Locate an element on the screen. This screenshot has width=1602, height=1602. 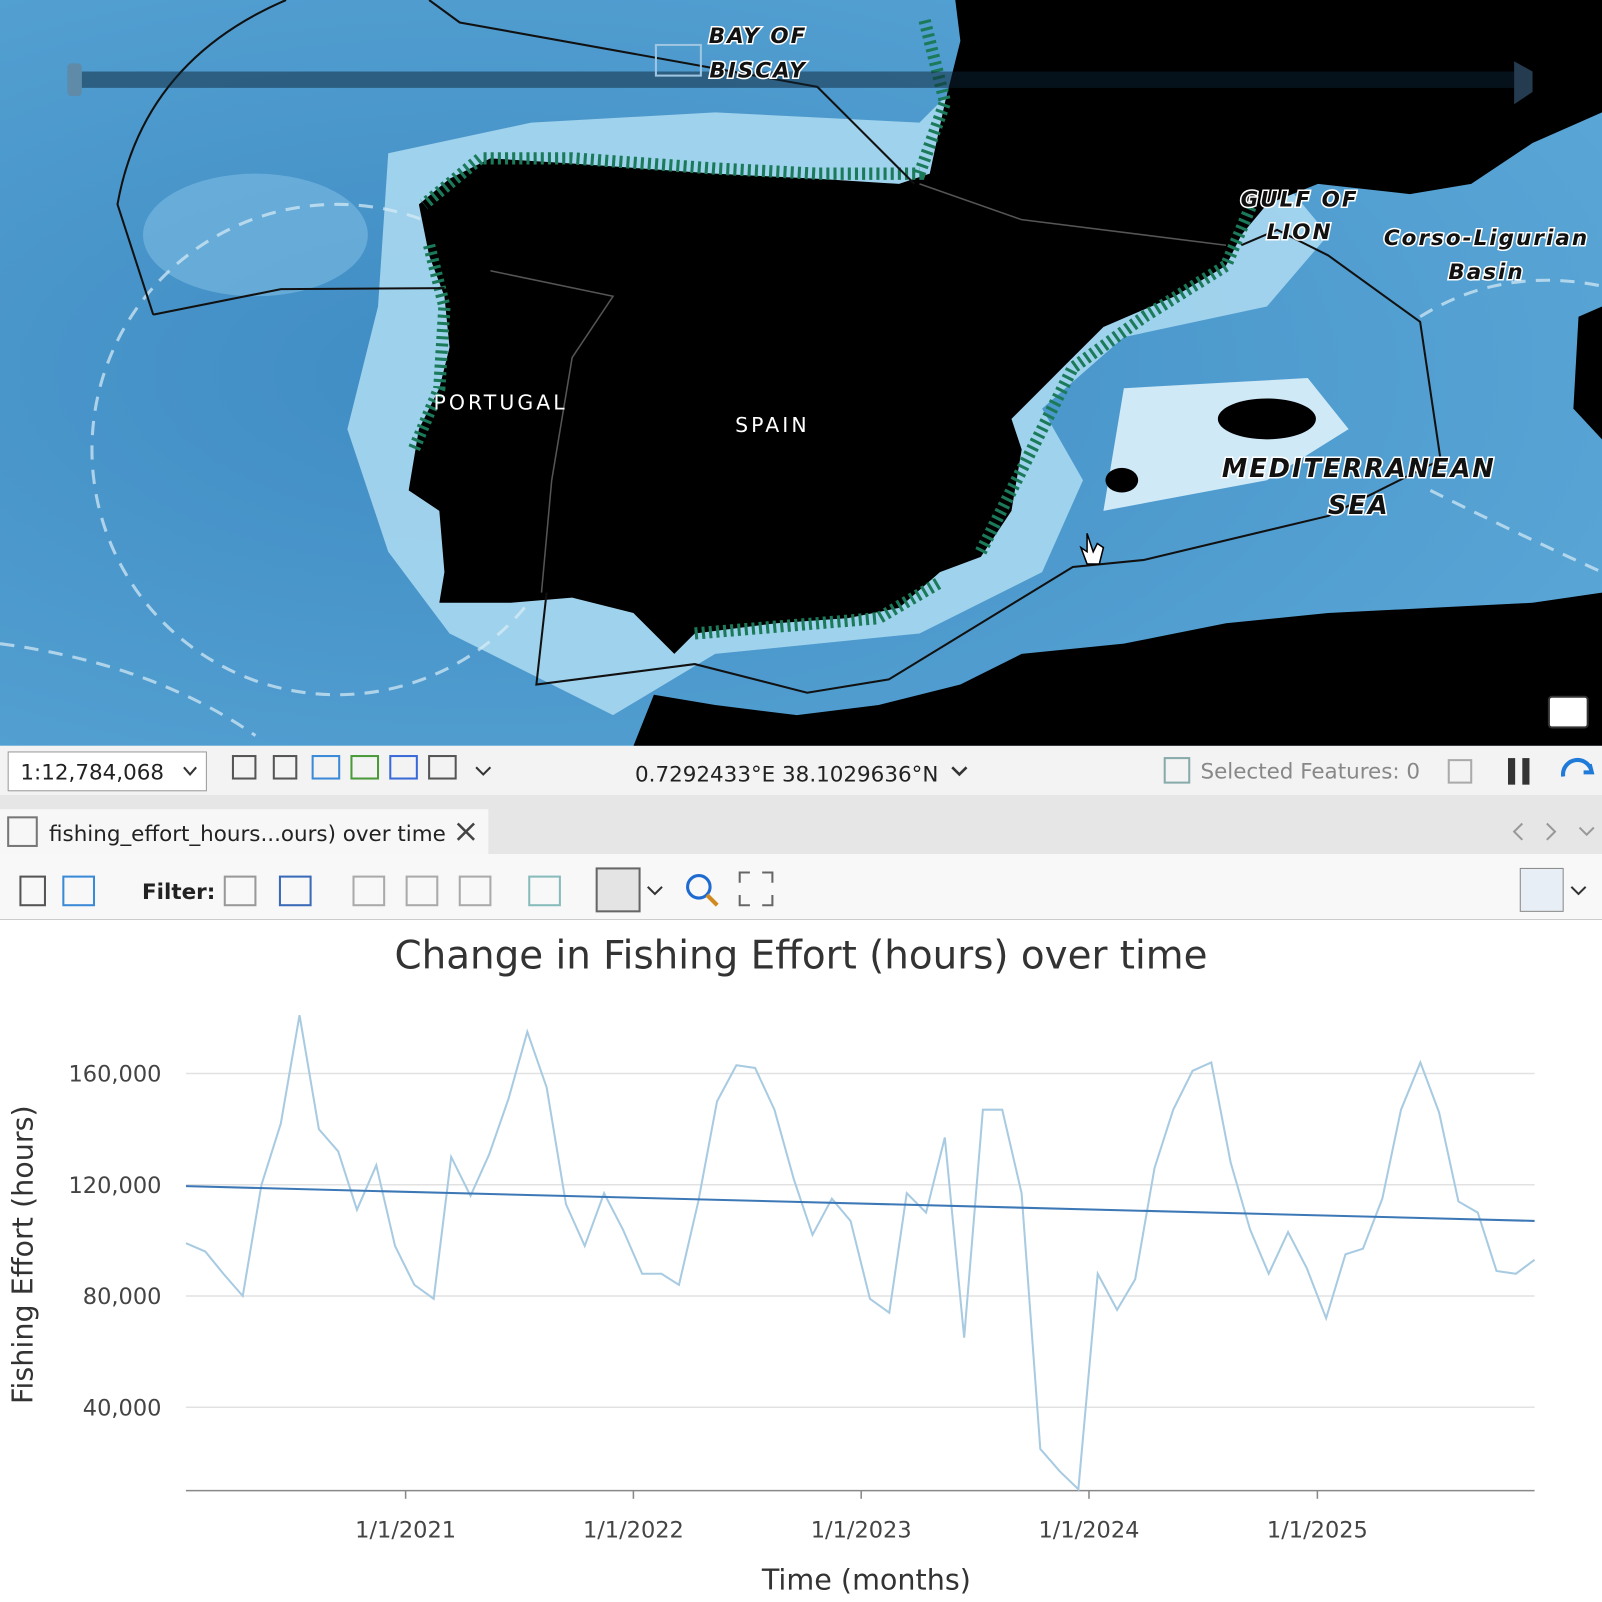
border is located at coordinates (858, 388).